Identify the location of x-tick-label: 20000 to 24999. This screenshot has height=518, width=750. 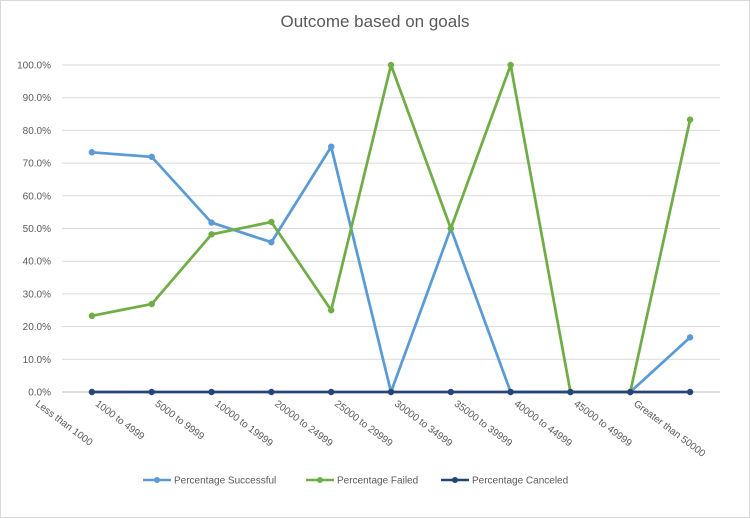
(303, 424).